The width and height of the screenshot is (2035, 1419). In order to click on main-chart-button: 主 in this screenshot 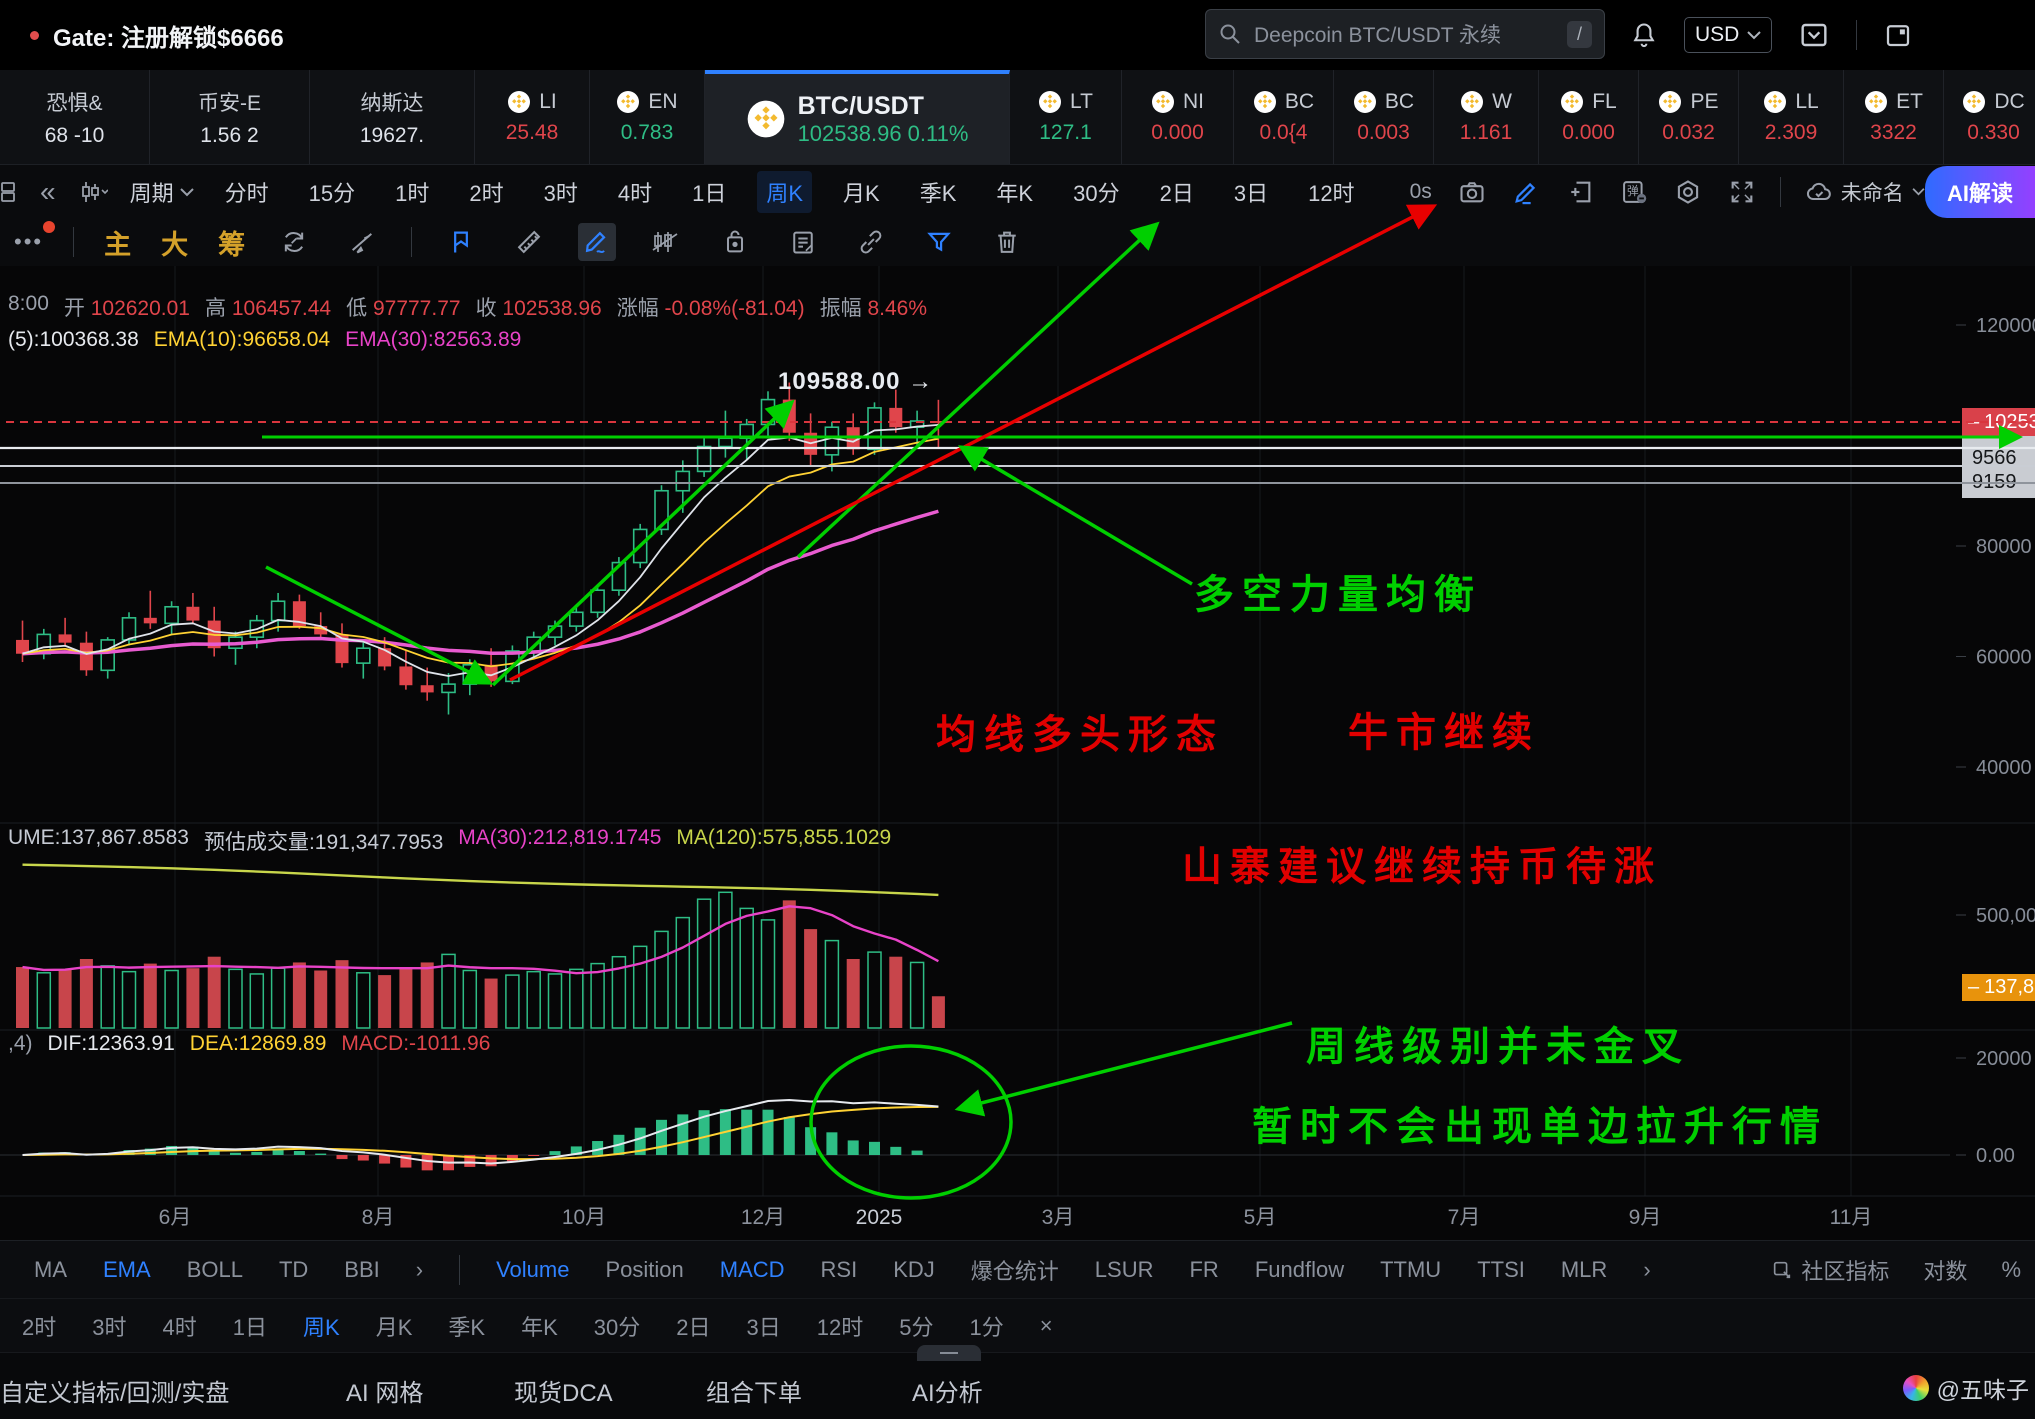, I will do `click(118, 244)`.